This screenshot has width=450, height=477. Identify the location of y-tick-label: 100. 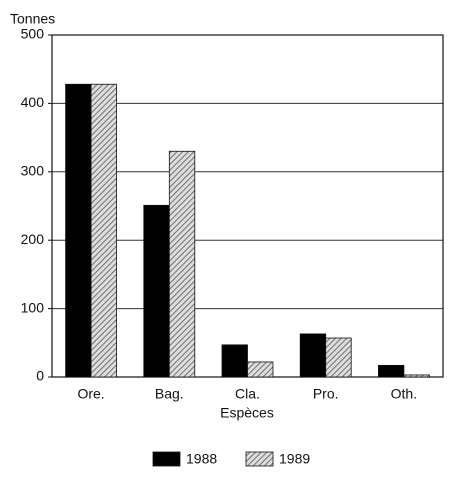
(33, 307).